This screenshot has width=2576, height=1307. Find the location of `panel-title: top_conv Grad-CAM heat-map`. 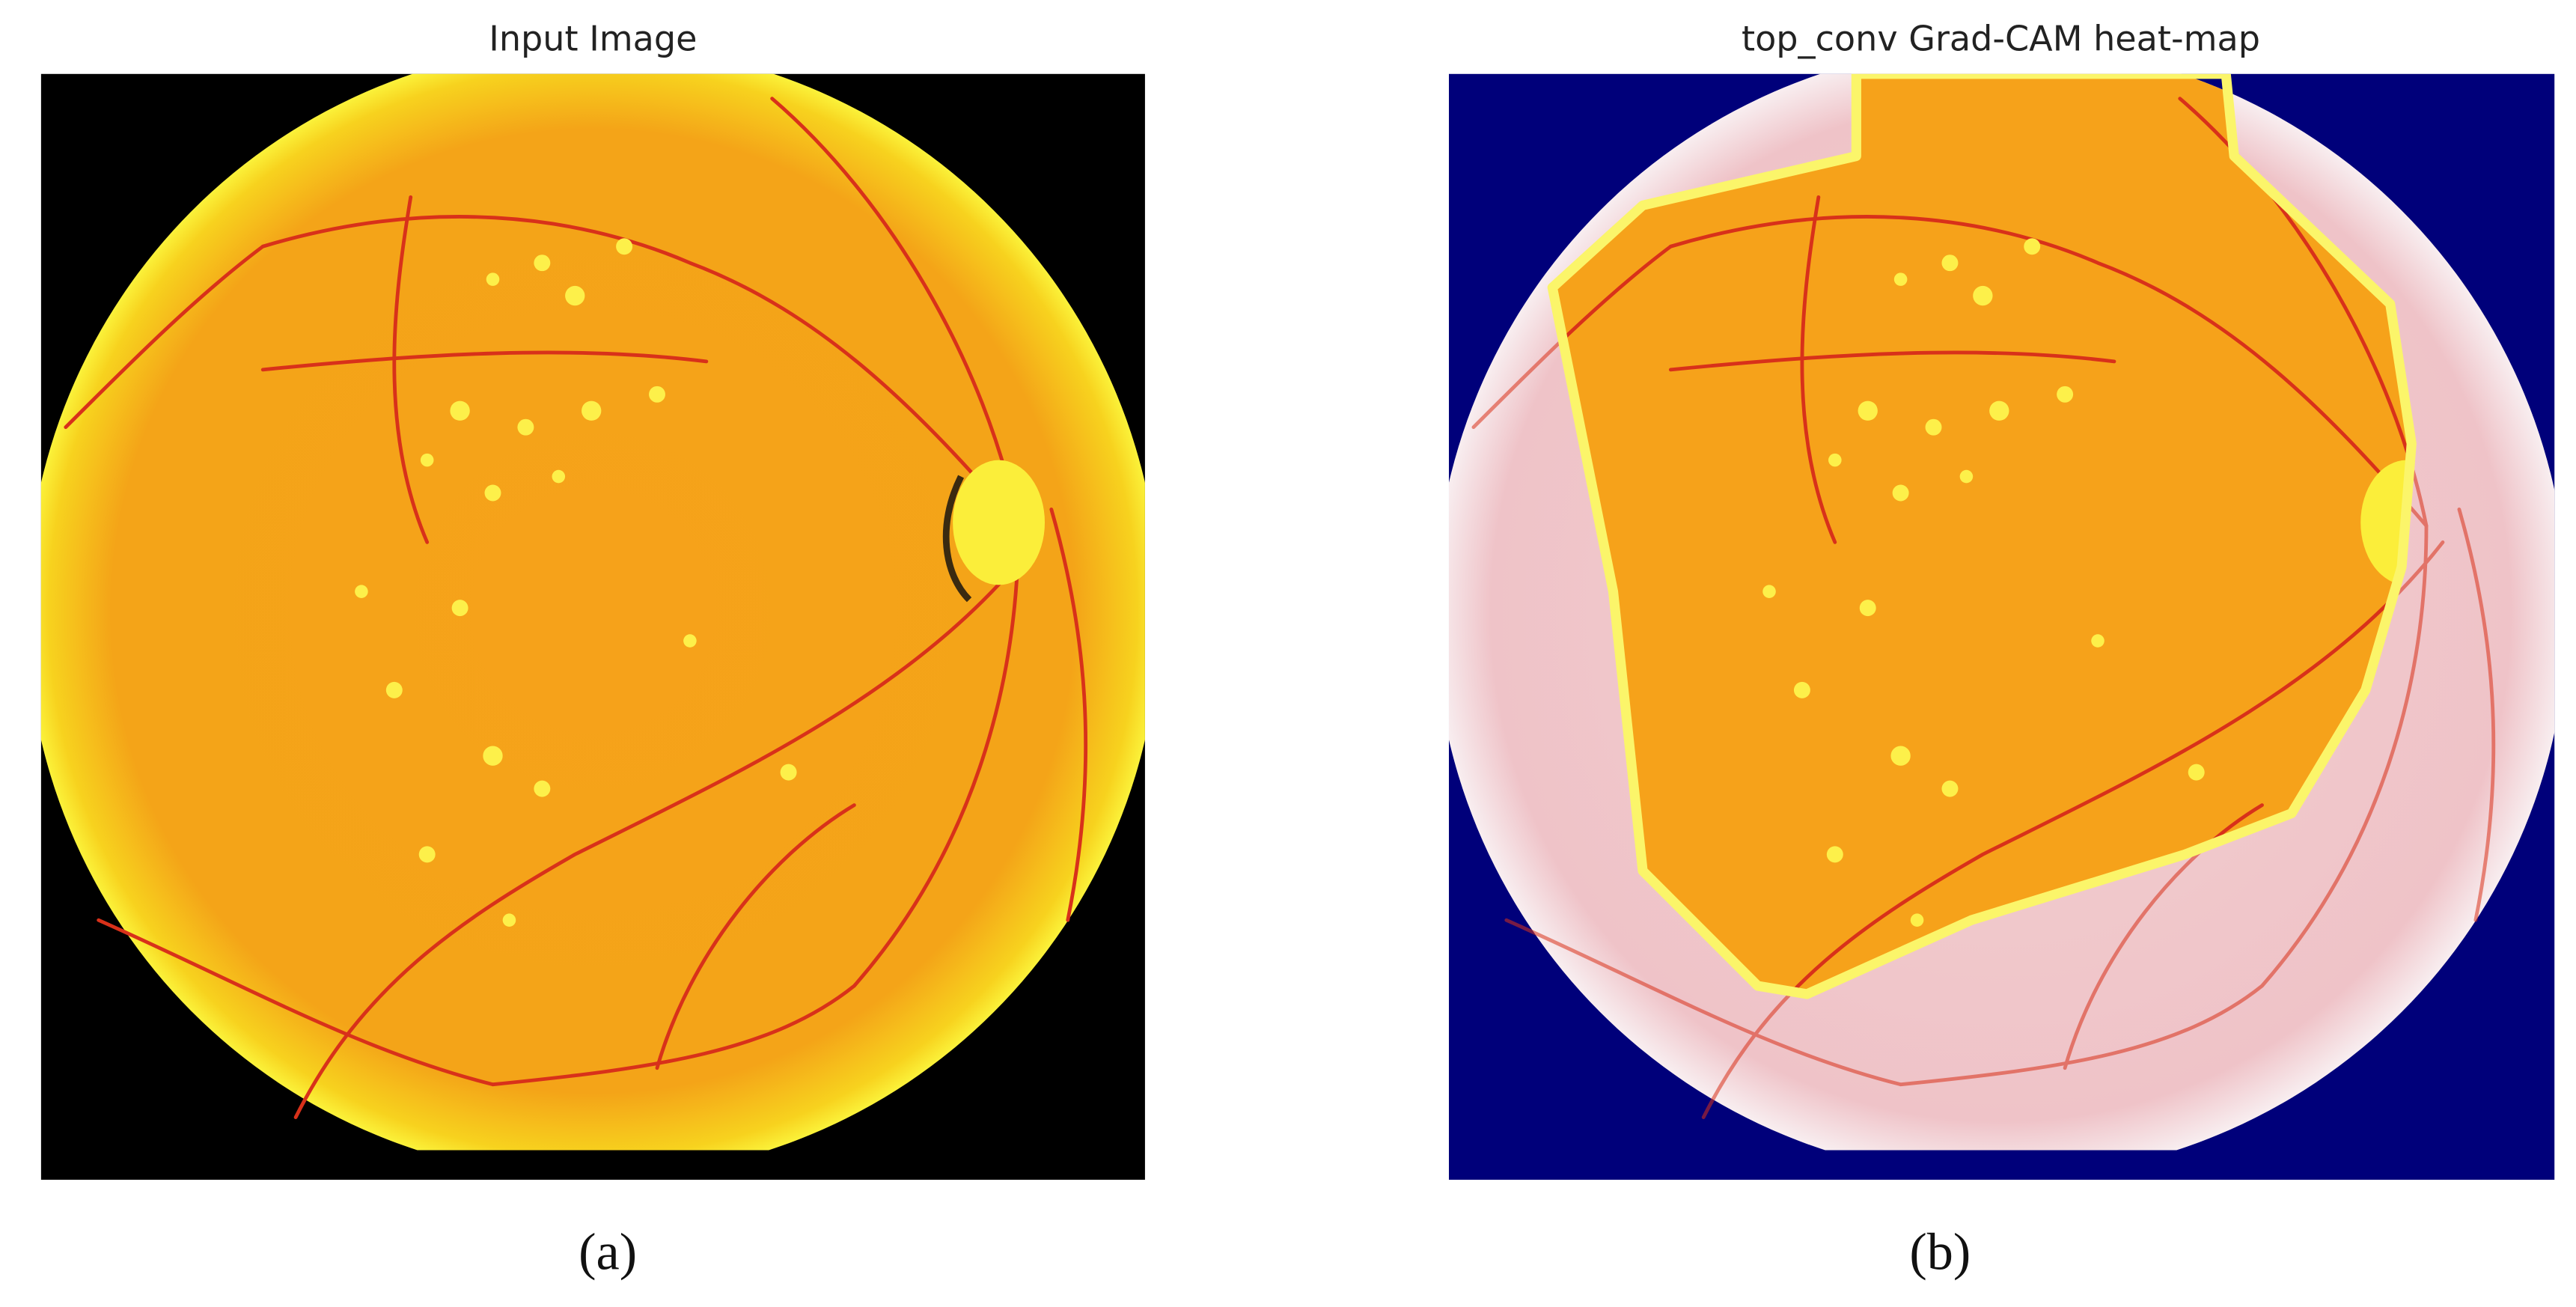

panel-title: top_conv Grad-CAM heat-map is located at coordinates (2001, 38).